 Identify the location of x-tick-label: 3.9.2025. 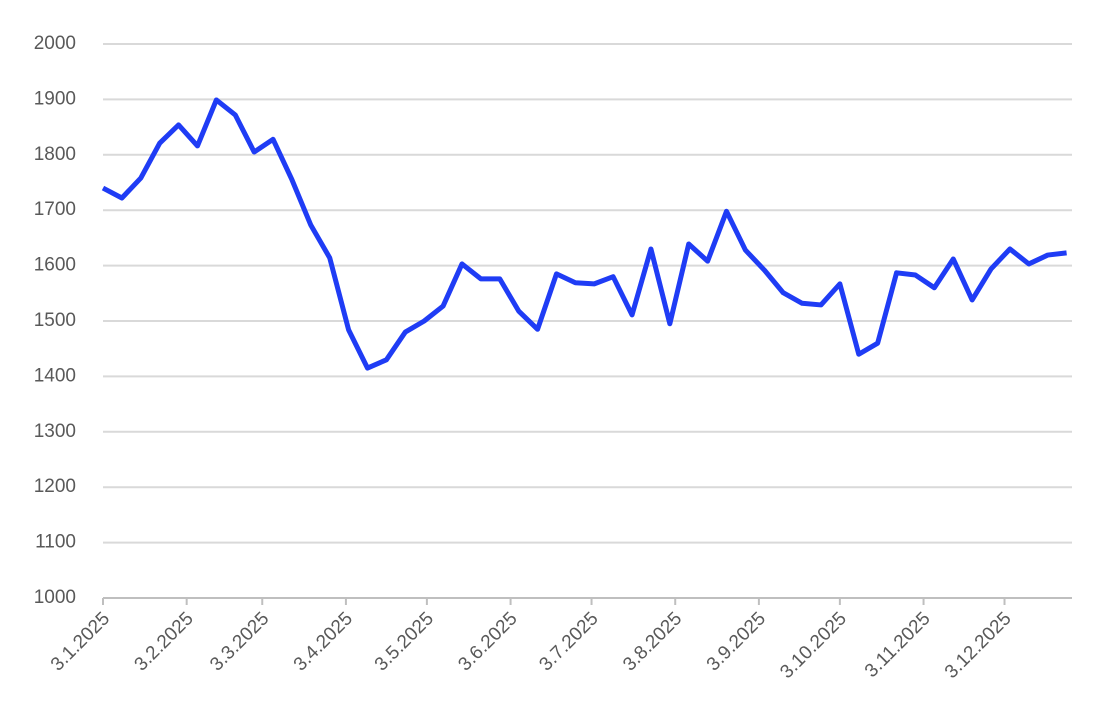
(736, 641).